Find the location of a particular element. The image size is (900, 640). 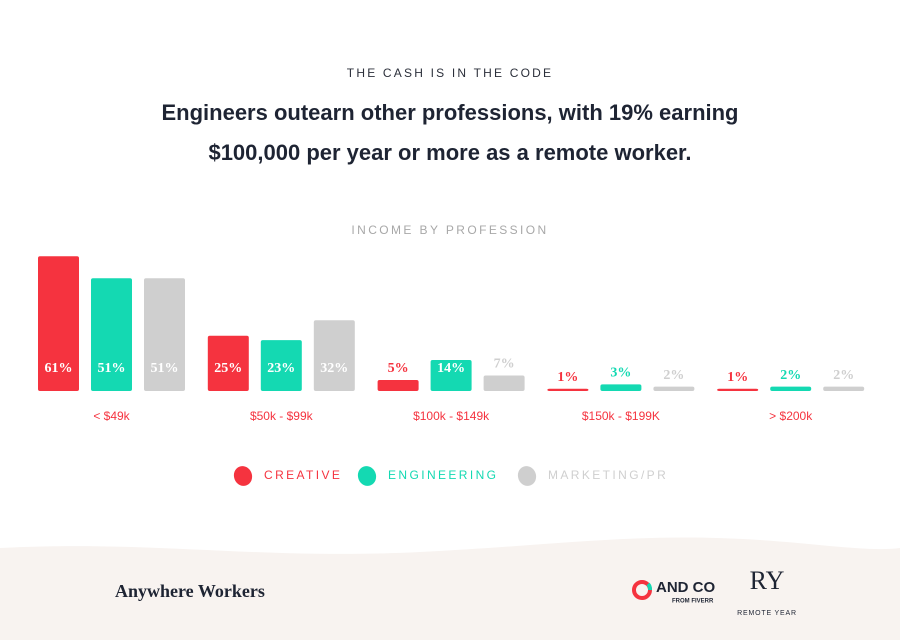

andco-logo: AND CO FROM FIVERR is located at coordinates (673, 592).